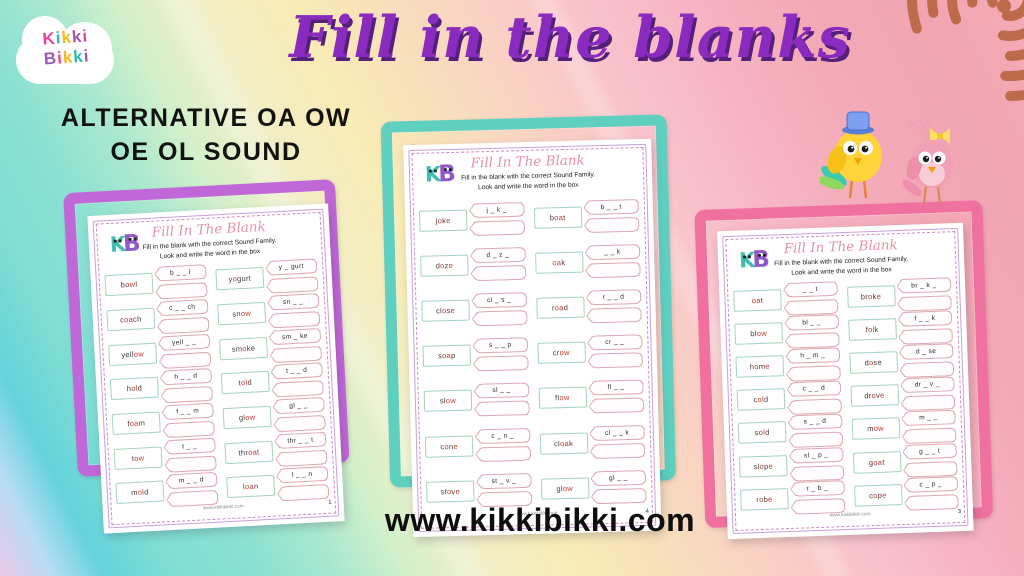 The image size is (1024, 576). I want to click on hint-capsule: _ _ t, so click(810, 289).